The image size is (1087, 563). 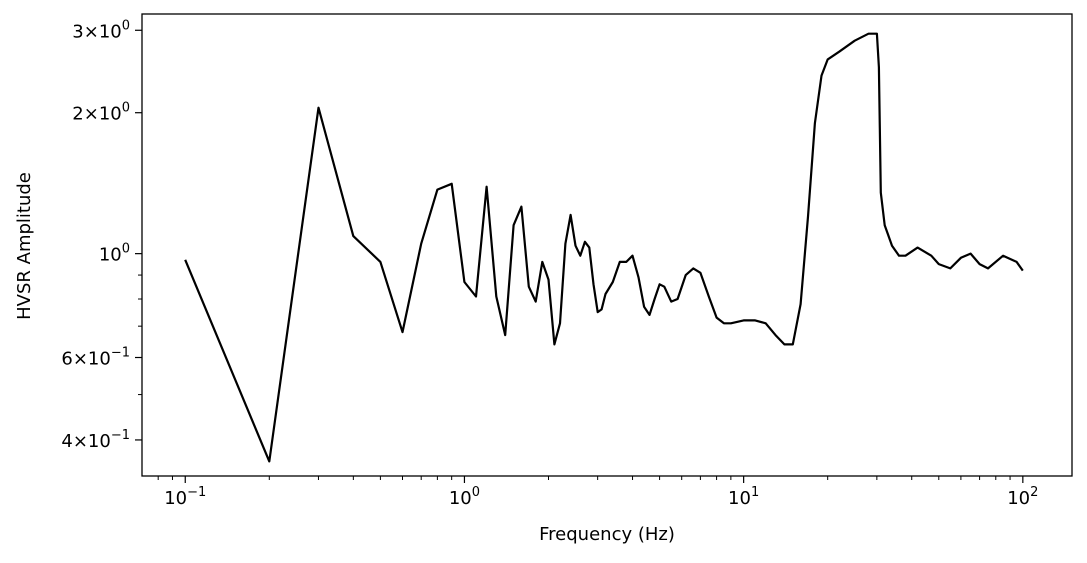 What do you see at coordinates (1034, 492) in the screenshot?
I see `tick-exponent: 2` at bounding box center [1034, 492].